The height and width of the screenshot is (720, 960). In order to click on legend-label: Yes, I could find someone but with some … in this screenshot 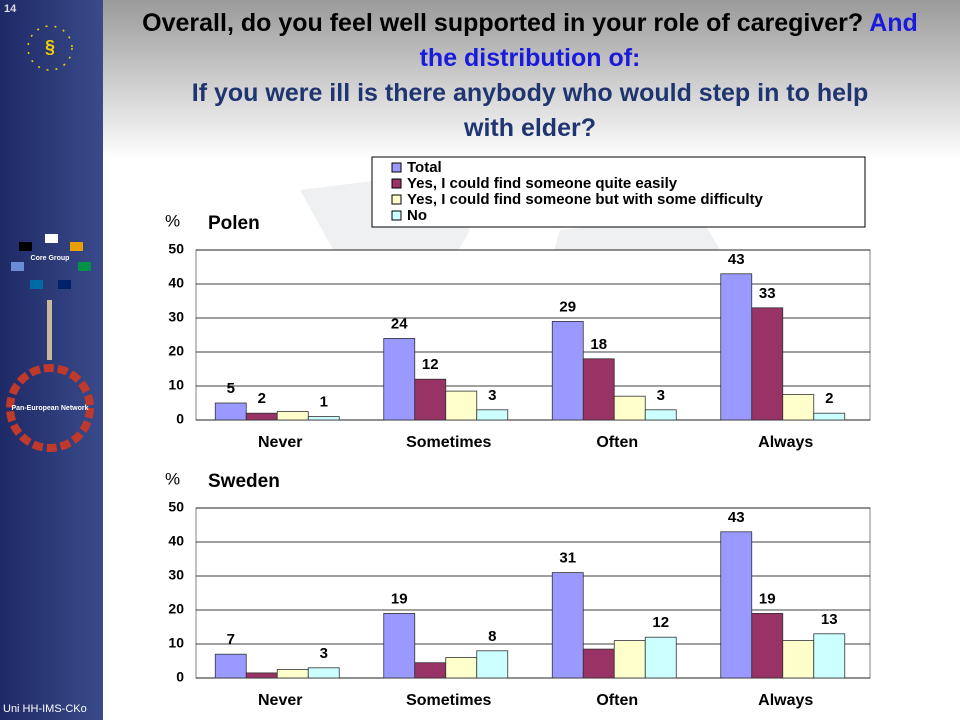, I will do `click(585, 199)`.